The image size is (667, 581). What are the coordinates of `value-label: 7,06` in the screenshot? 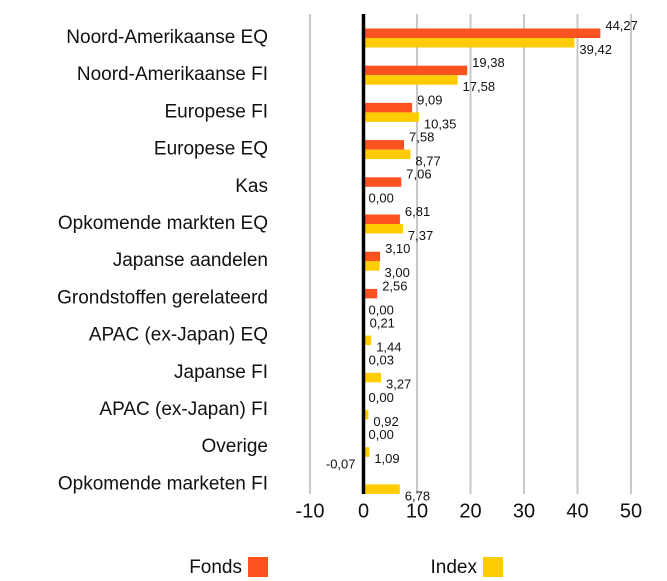 It's located at (418, 174).